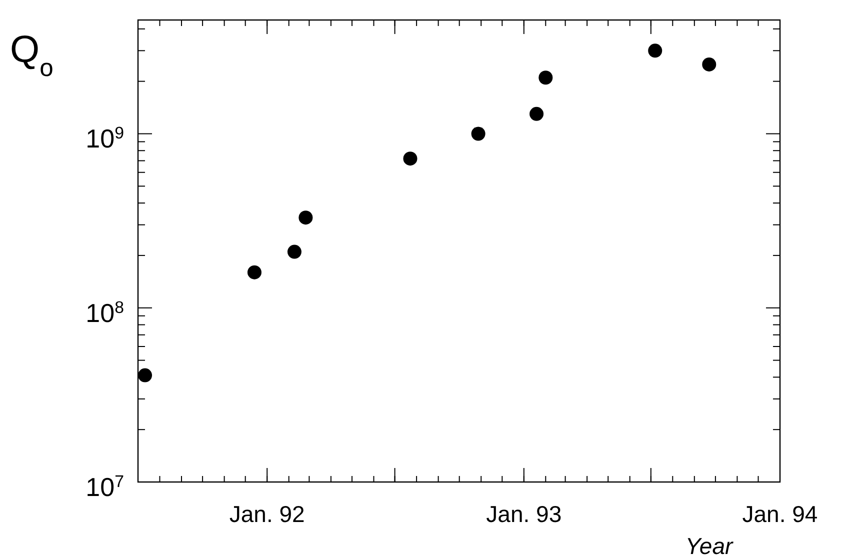  I want to click on y-tick-label: 10$^{9}$, so click(105, 138).